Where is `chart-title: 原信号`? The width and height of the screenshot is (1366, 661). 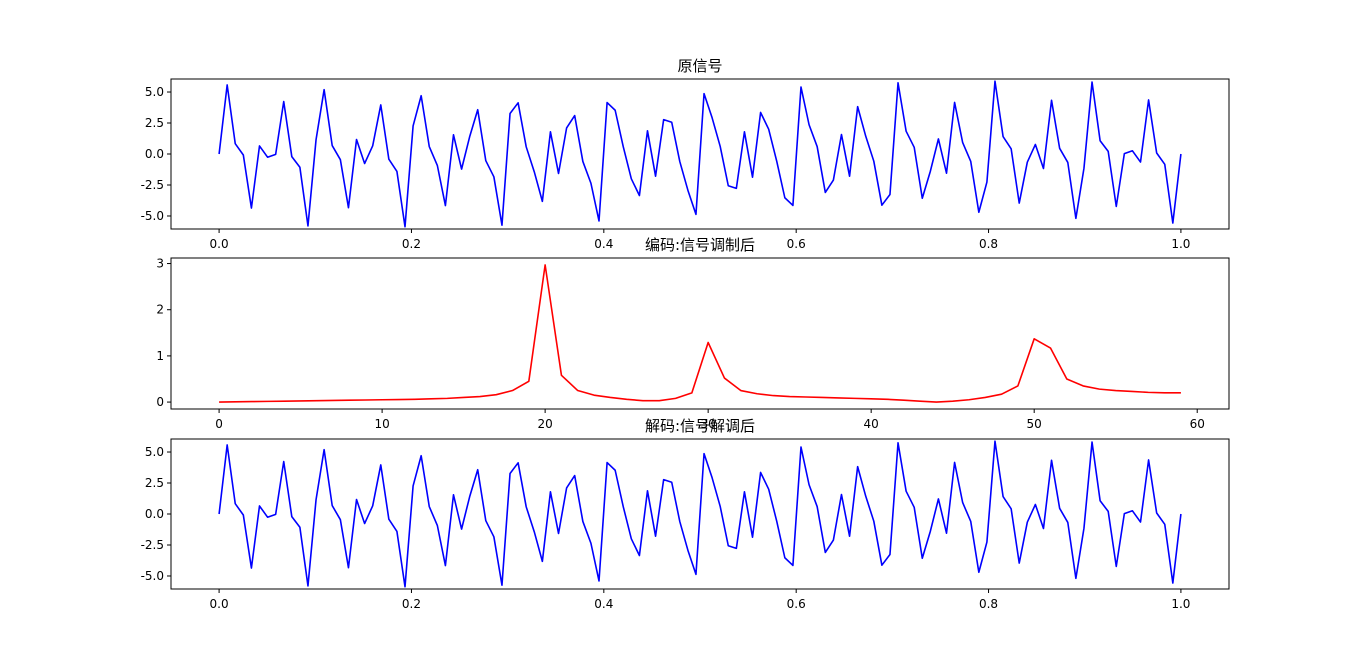
chart-title: 原信号 is located at coordinates (699, 66).